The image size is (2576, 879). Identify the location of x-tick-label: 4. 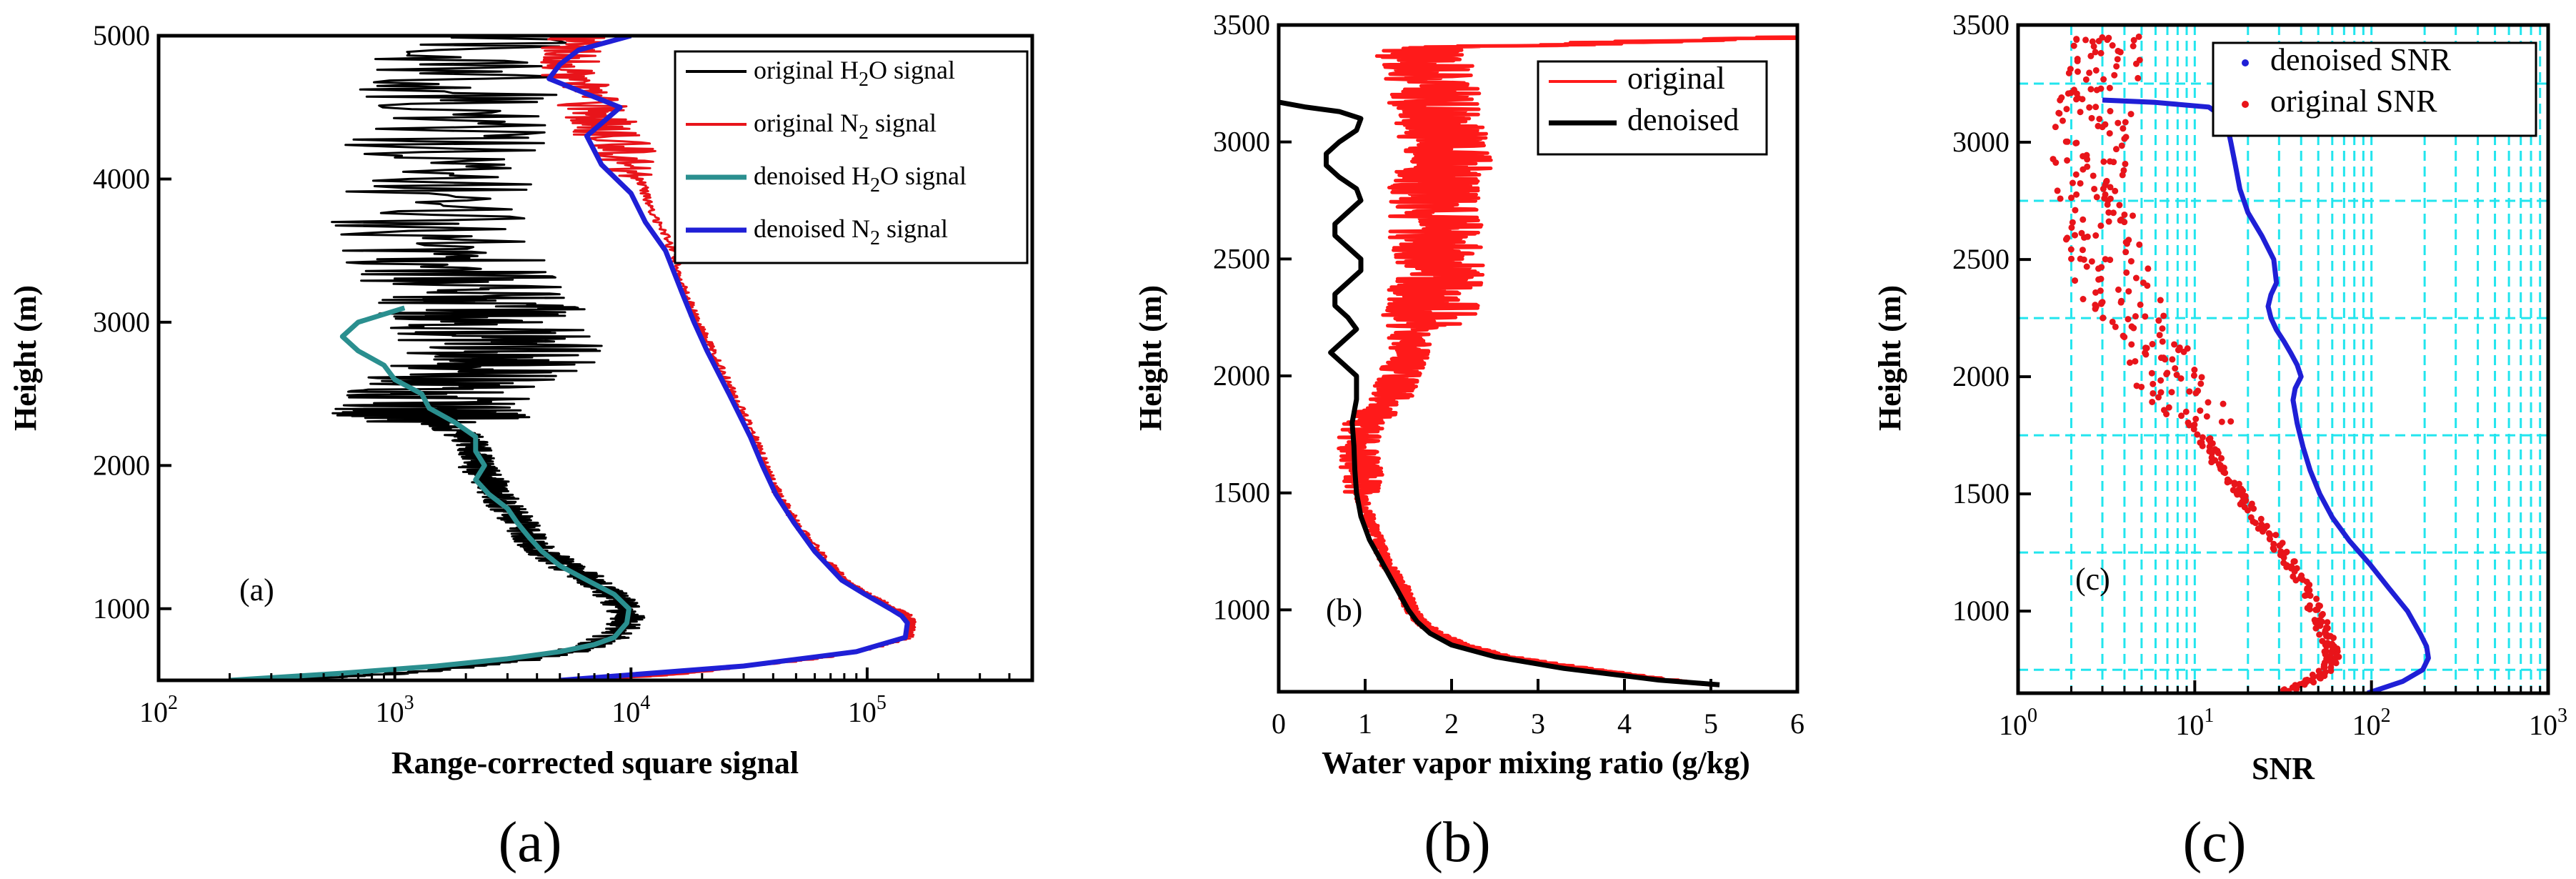
(1624, 723).